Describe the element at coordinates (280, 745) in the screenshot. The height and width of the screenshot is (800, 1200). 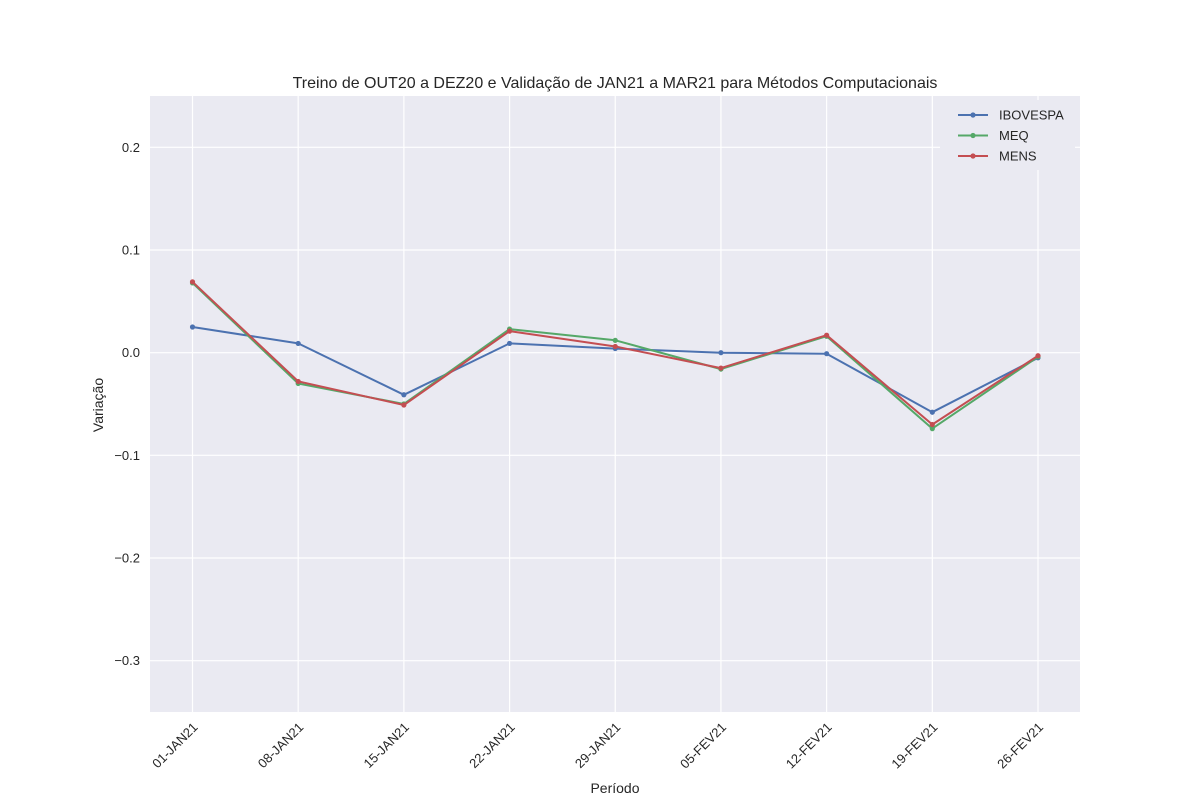
I see `x-tick-label: 08-JAN21` at that location.